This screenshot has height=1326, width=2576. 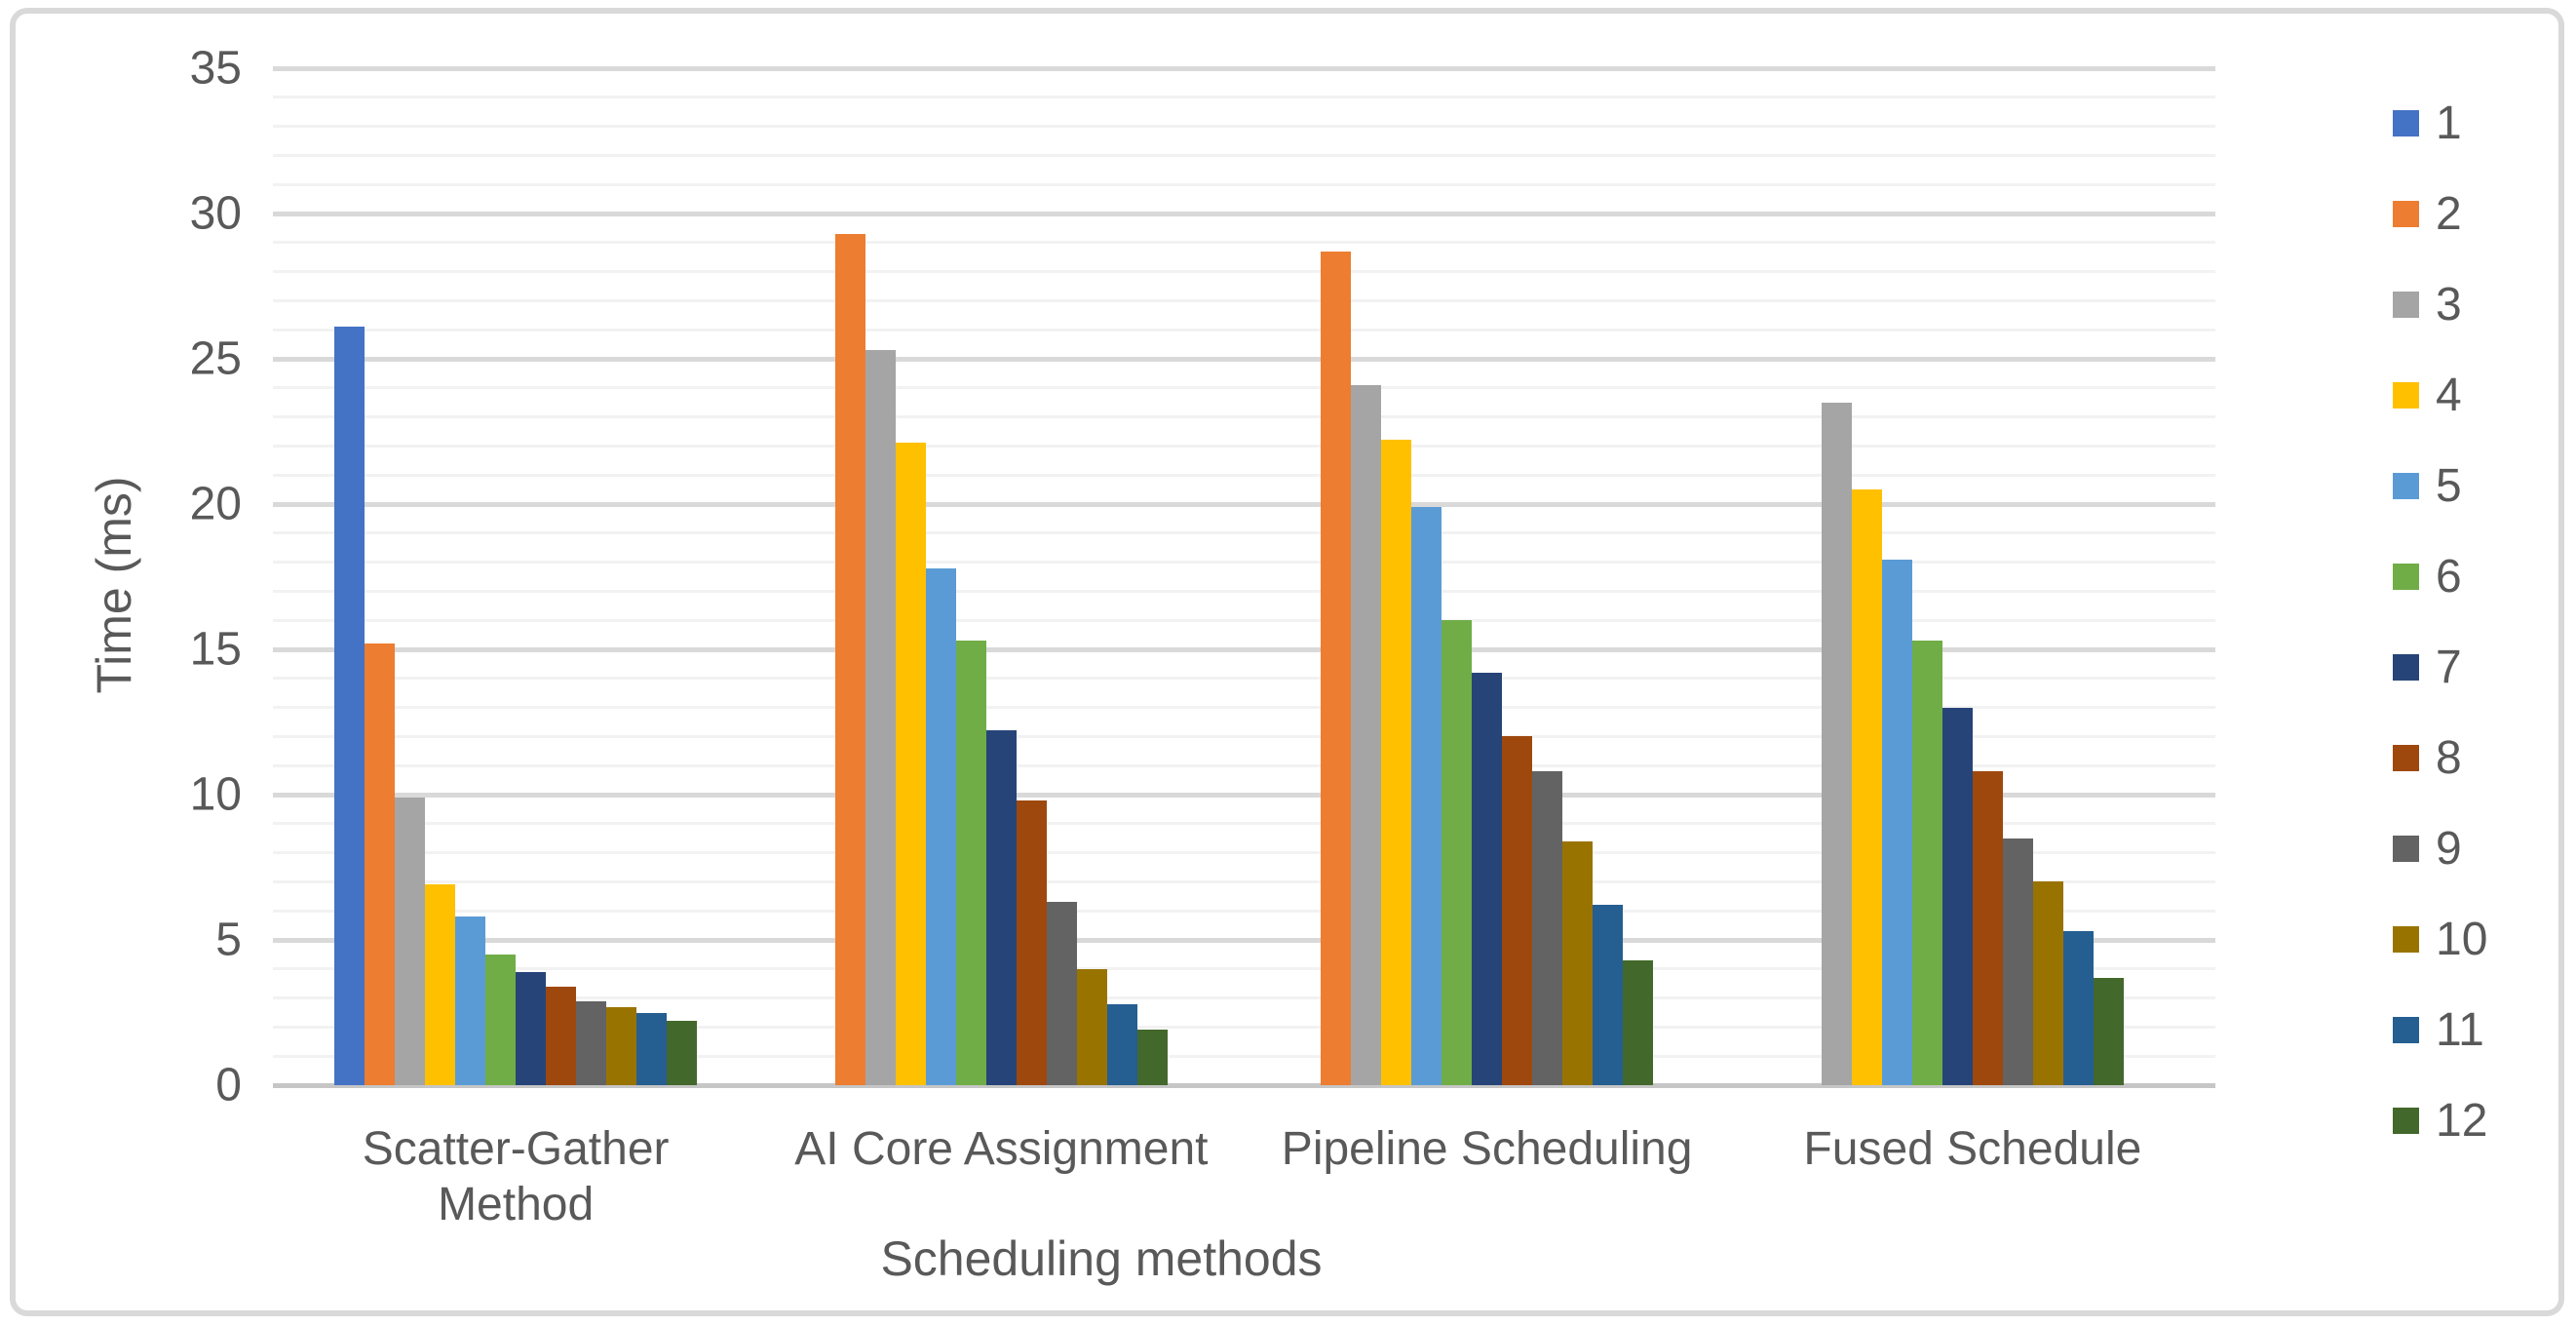 What do you see at coordinates (215, 68) in the screenshot?
I see `y-tick-label: 35` at bounding box center [215, 68].